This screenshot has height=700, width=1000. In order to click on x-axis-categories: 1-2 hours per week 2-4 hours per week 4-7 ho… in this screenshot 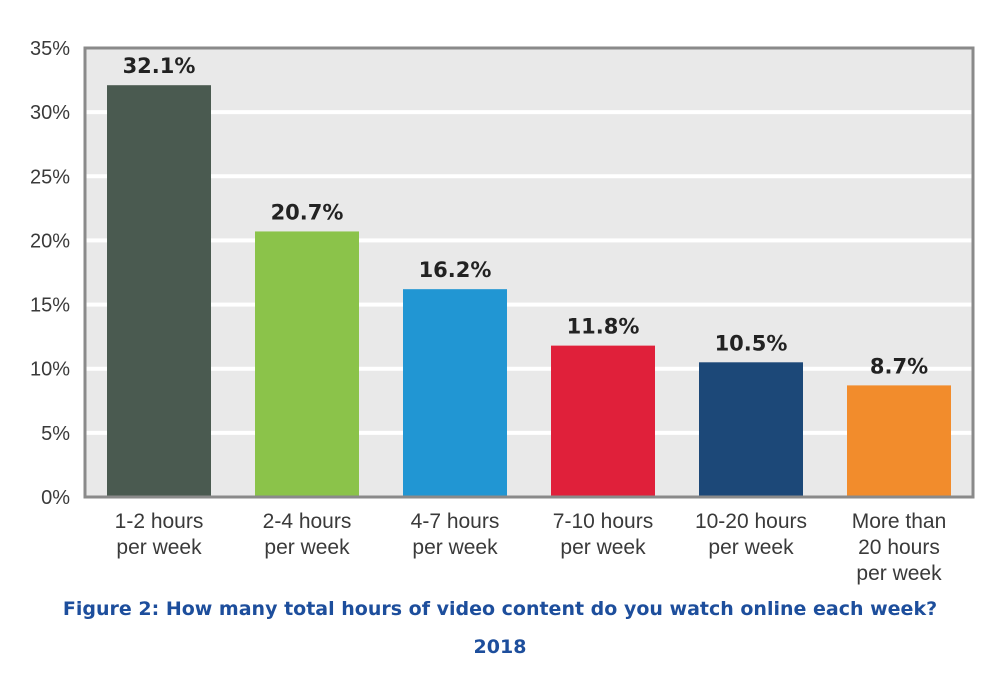, I will do `click(531, 547)`.